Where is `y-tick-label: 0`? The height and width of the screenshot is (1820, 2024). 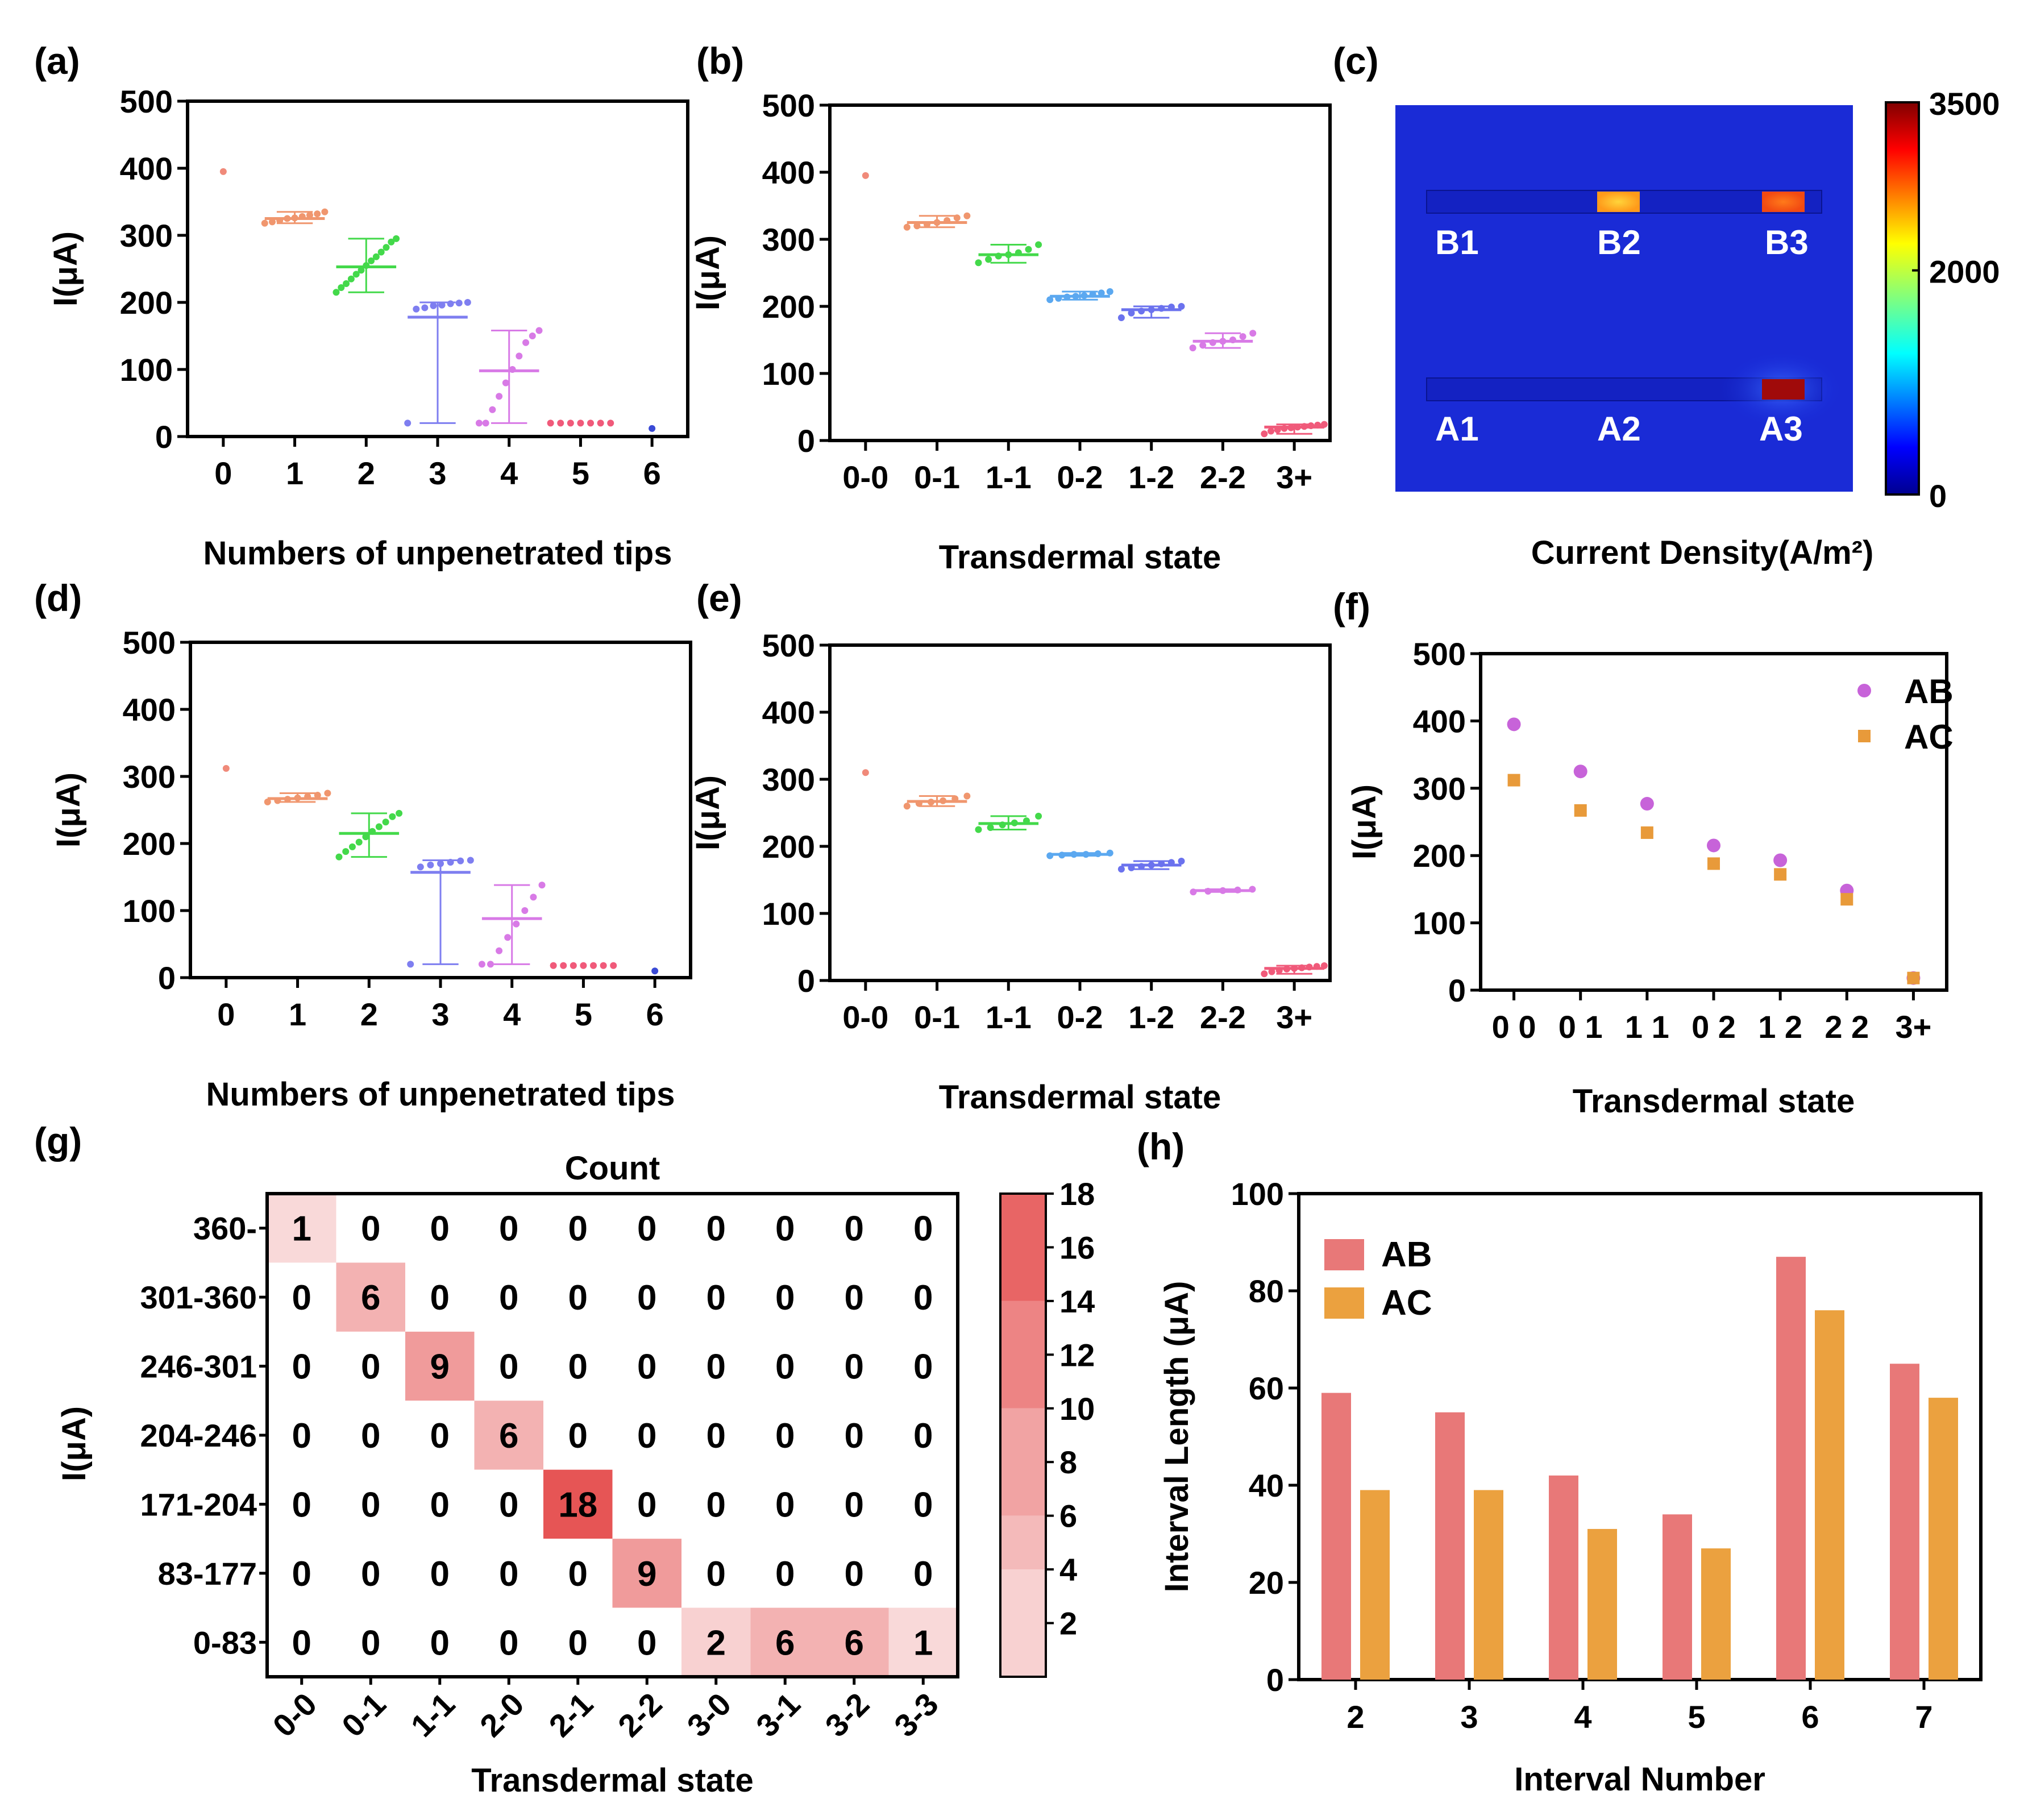 y-tick-label: 0 is located at coordinates (806, 441).